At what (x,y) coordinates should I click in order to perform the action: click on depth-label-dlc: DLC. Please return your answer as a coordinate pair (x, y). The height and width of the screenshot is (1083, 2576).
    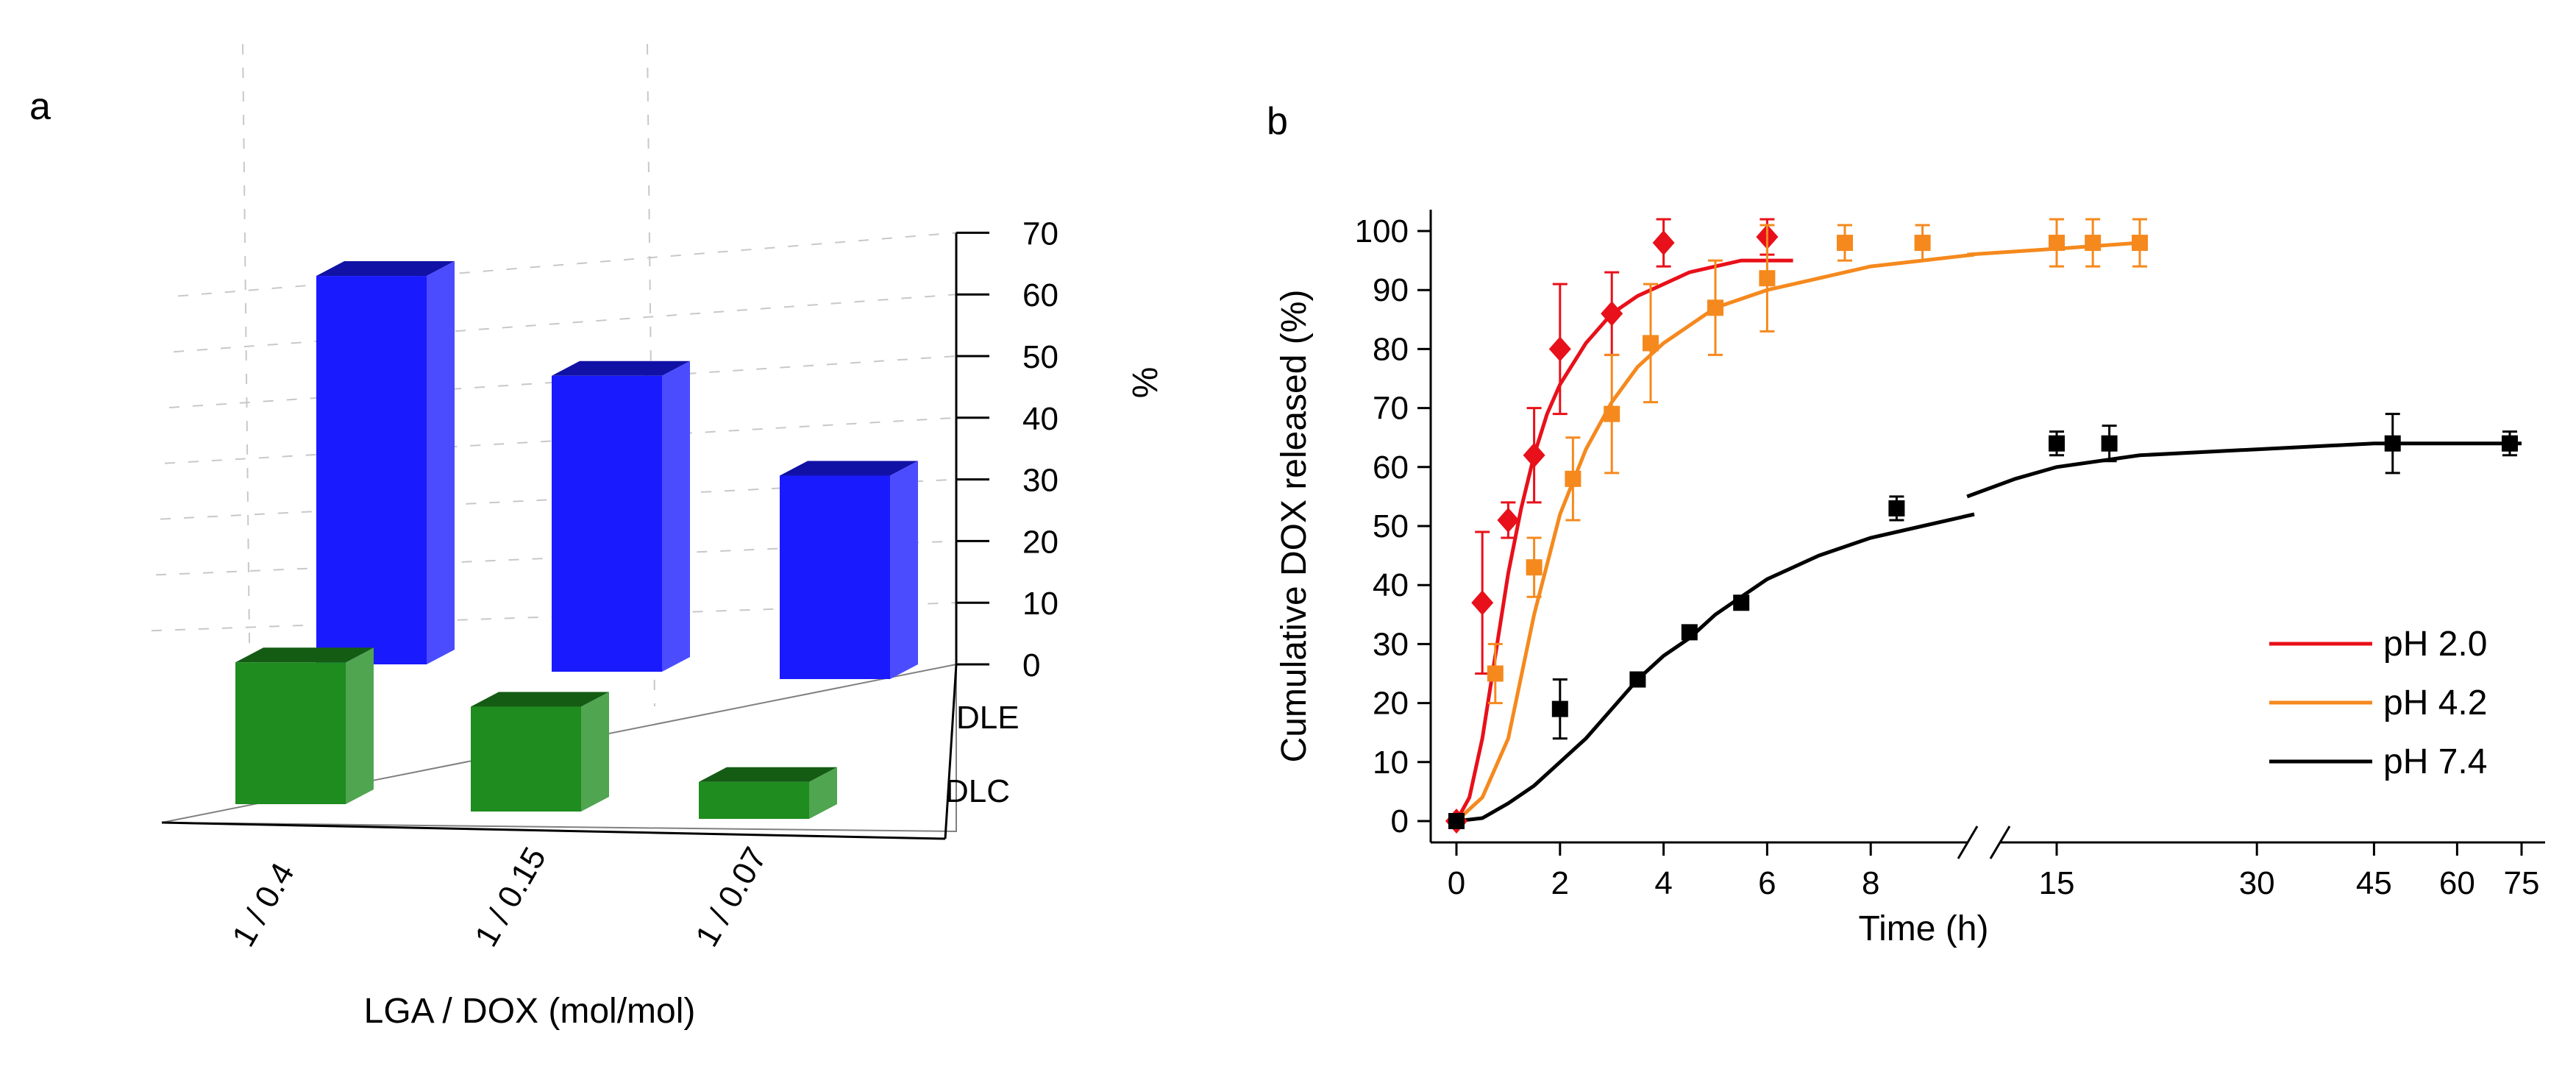
    Looking at the image, I should click on (977, 791).